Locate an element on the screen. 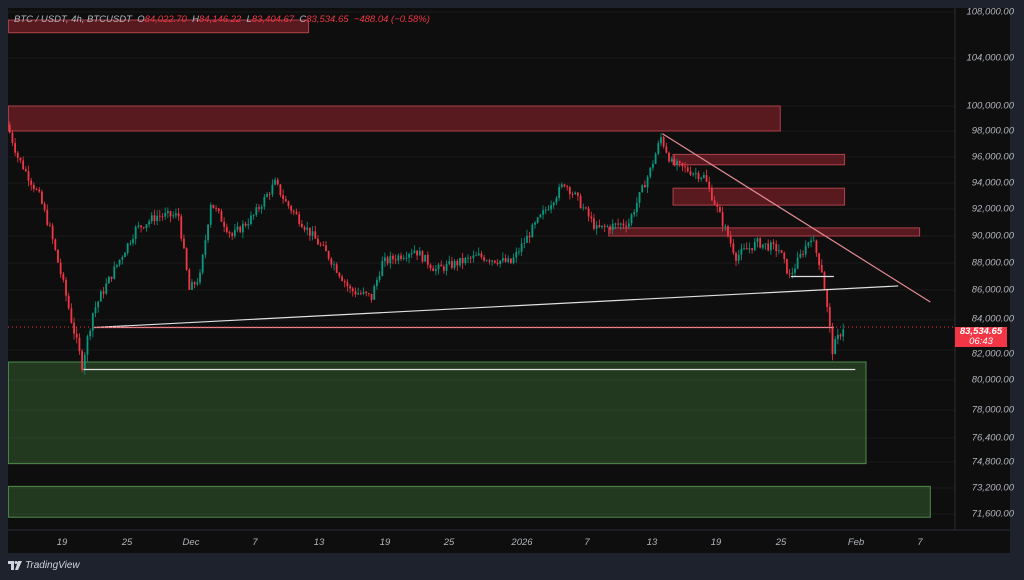 This screenshot has width=1024, height=580. last-price: 83,534.65 is located at coordinates (981, 331).